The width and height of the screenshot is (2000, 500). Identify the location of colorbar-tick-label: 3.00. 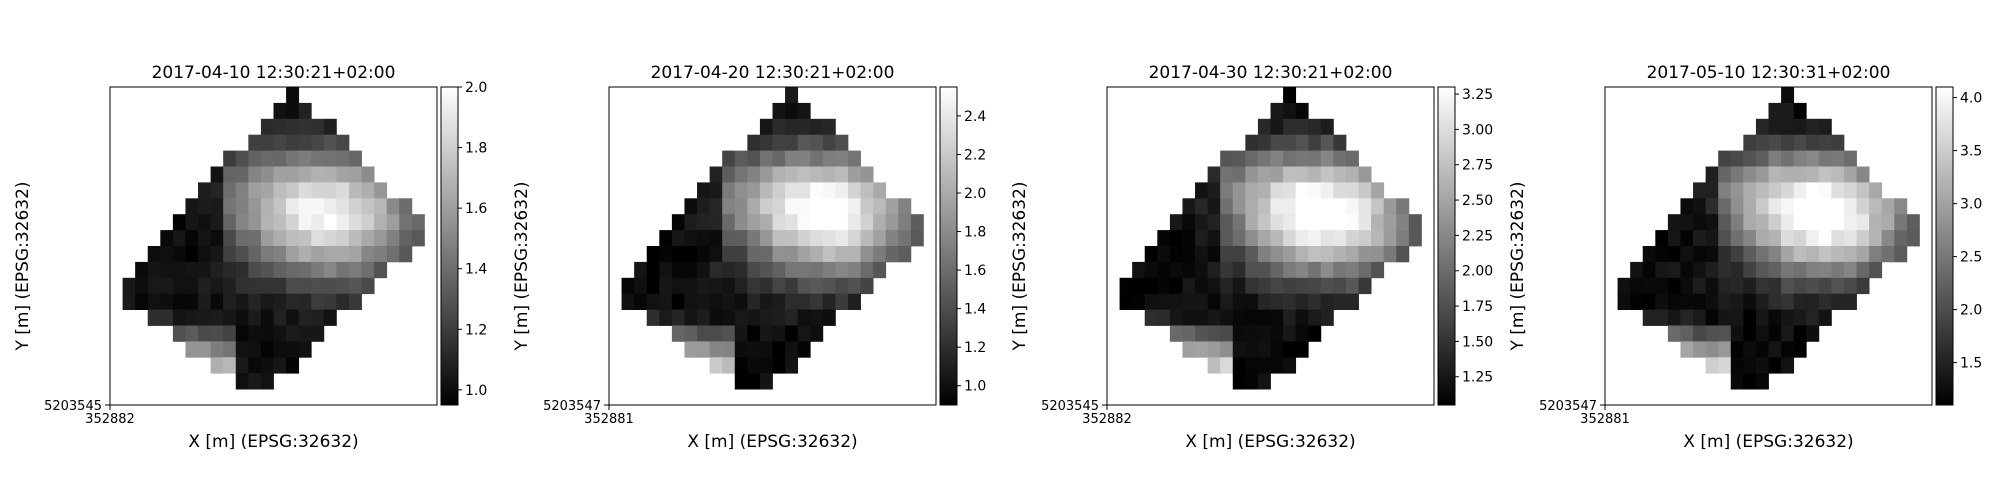
(1477, 130).